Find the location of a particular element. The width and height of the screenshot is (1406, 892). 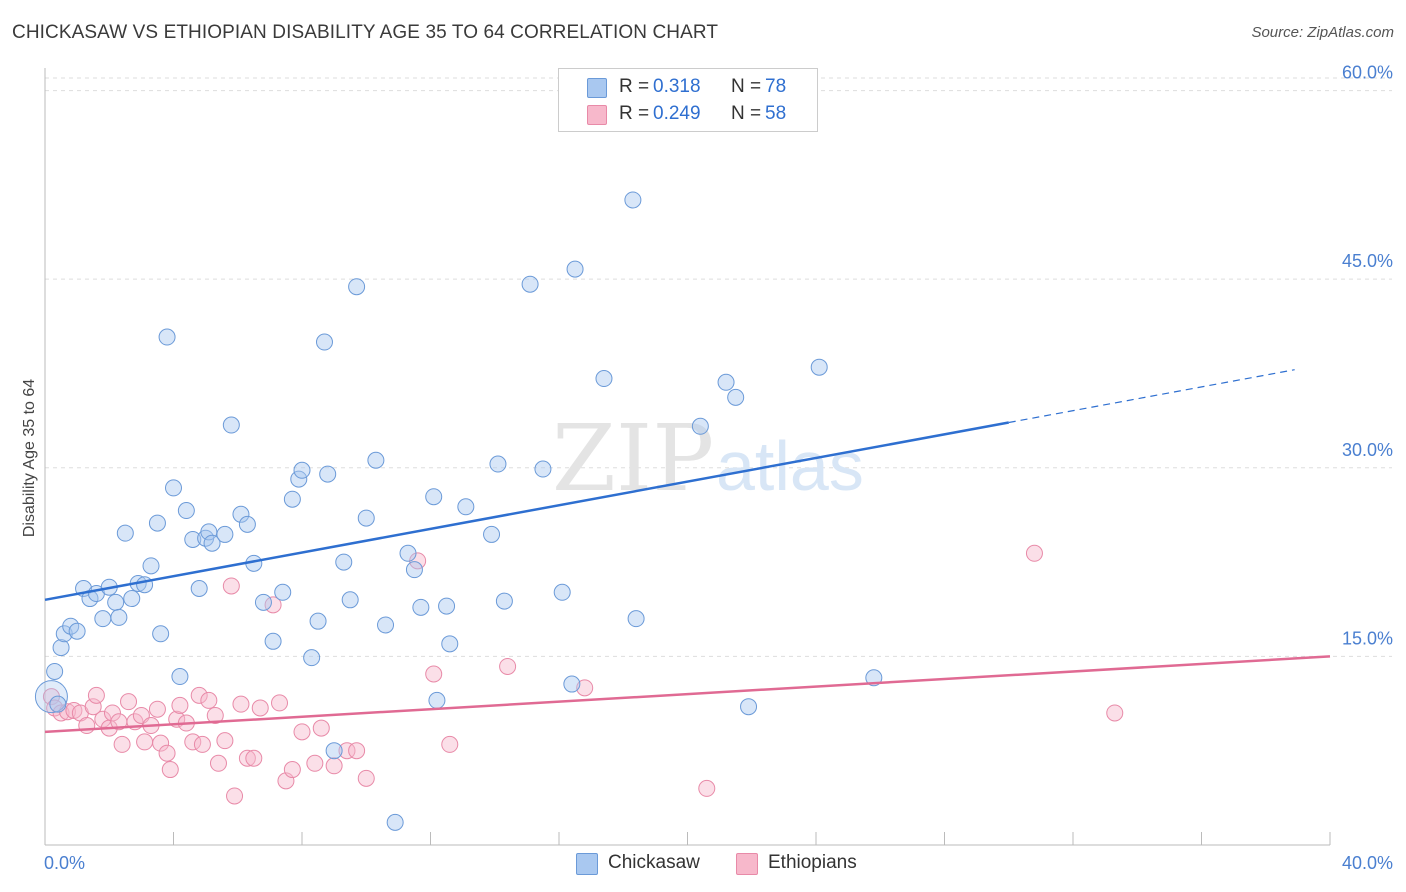

source-label: Source: ZipAtlas.com is located at coordinates (1322, 32).